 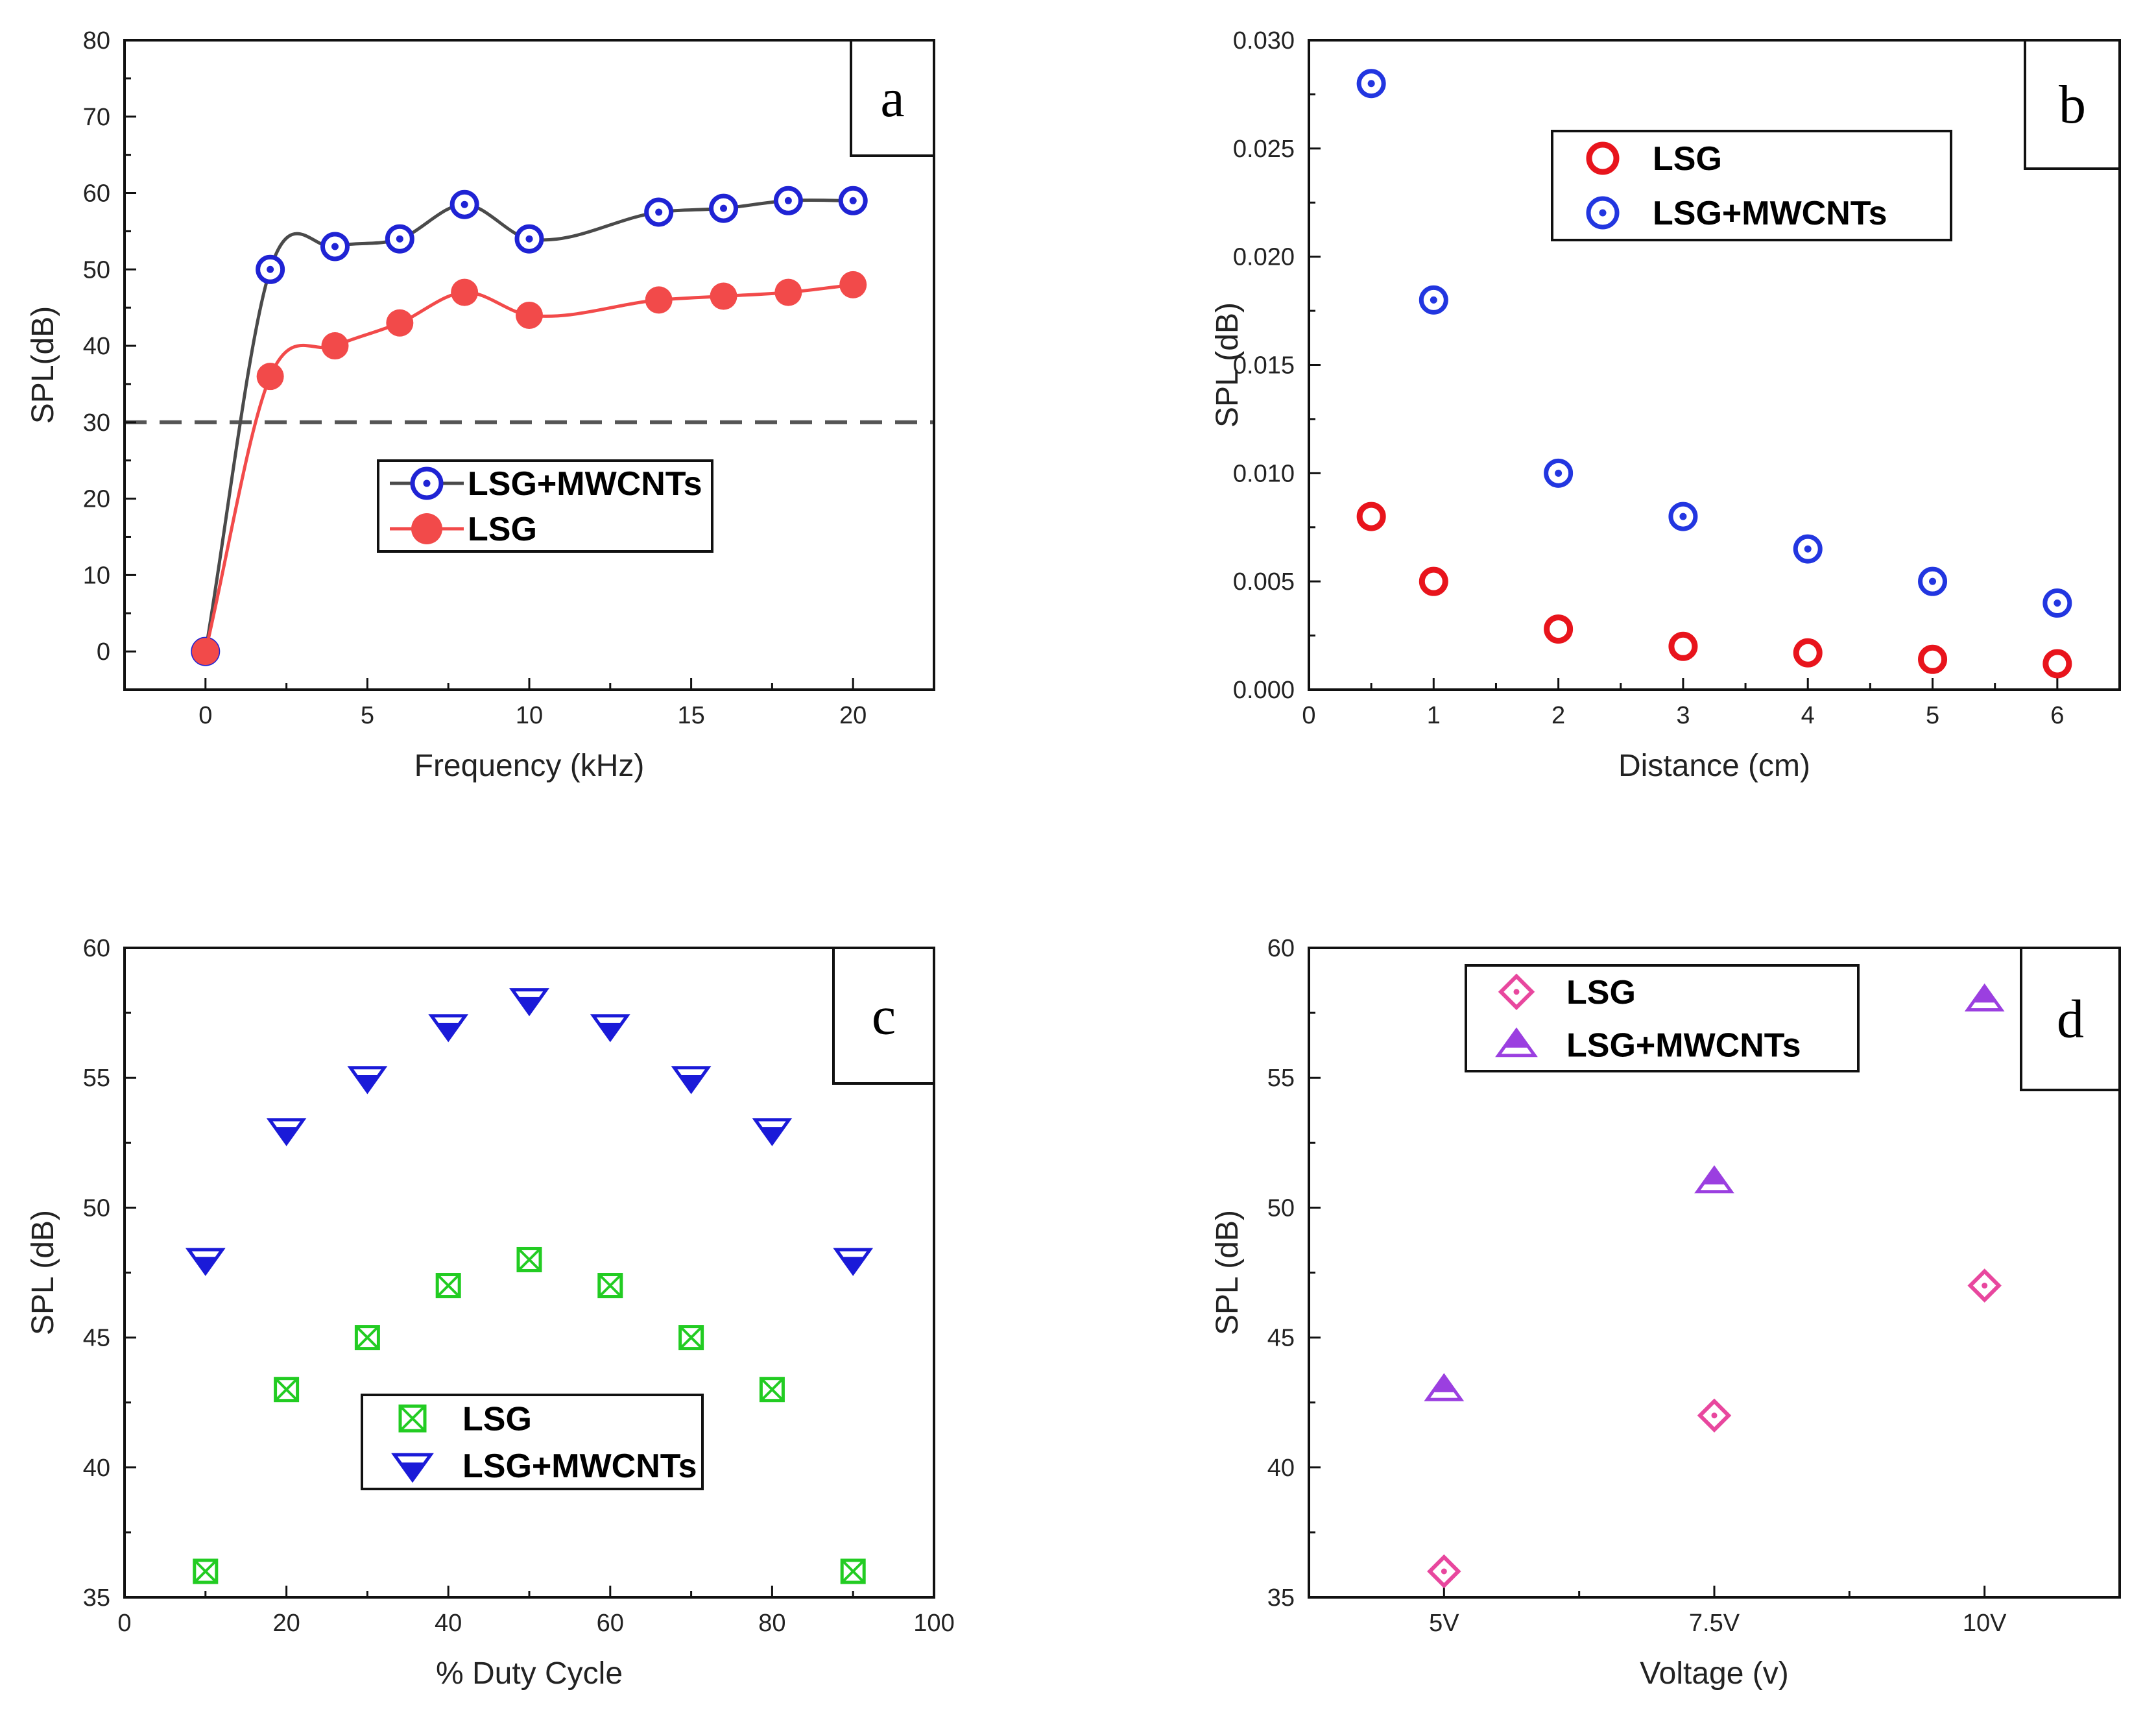 What do you see at coordinates (532, 1442) in the screenshot?
I see `panel-c-legend-box` at bounding box center [532, 1442].